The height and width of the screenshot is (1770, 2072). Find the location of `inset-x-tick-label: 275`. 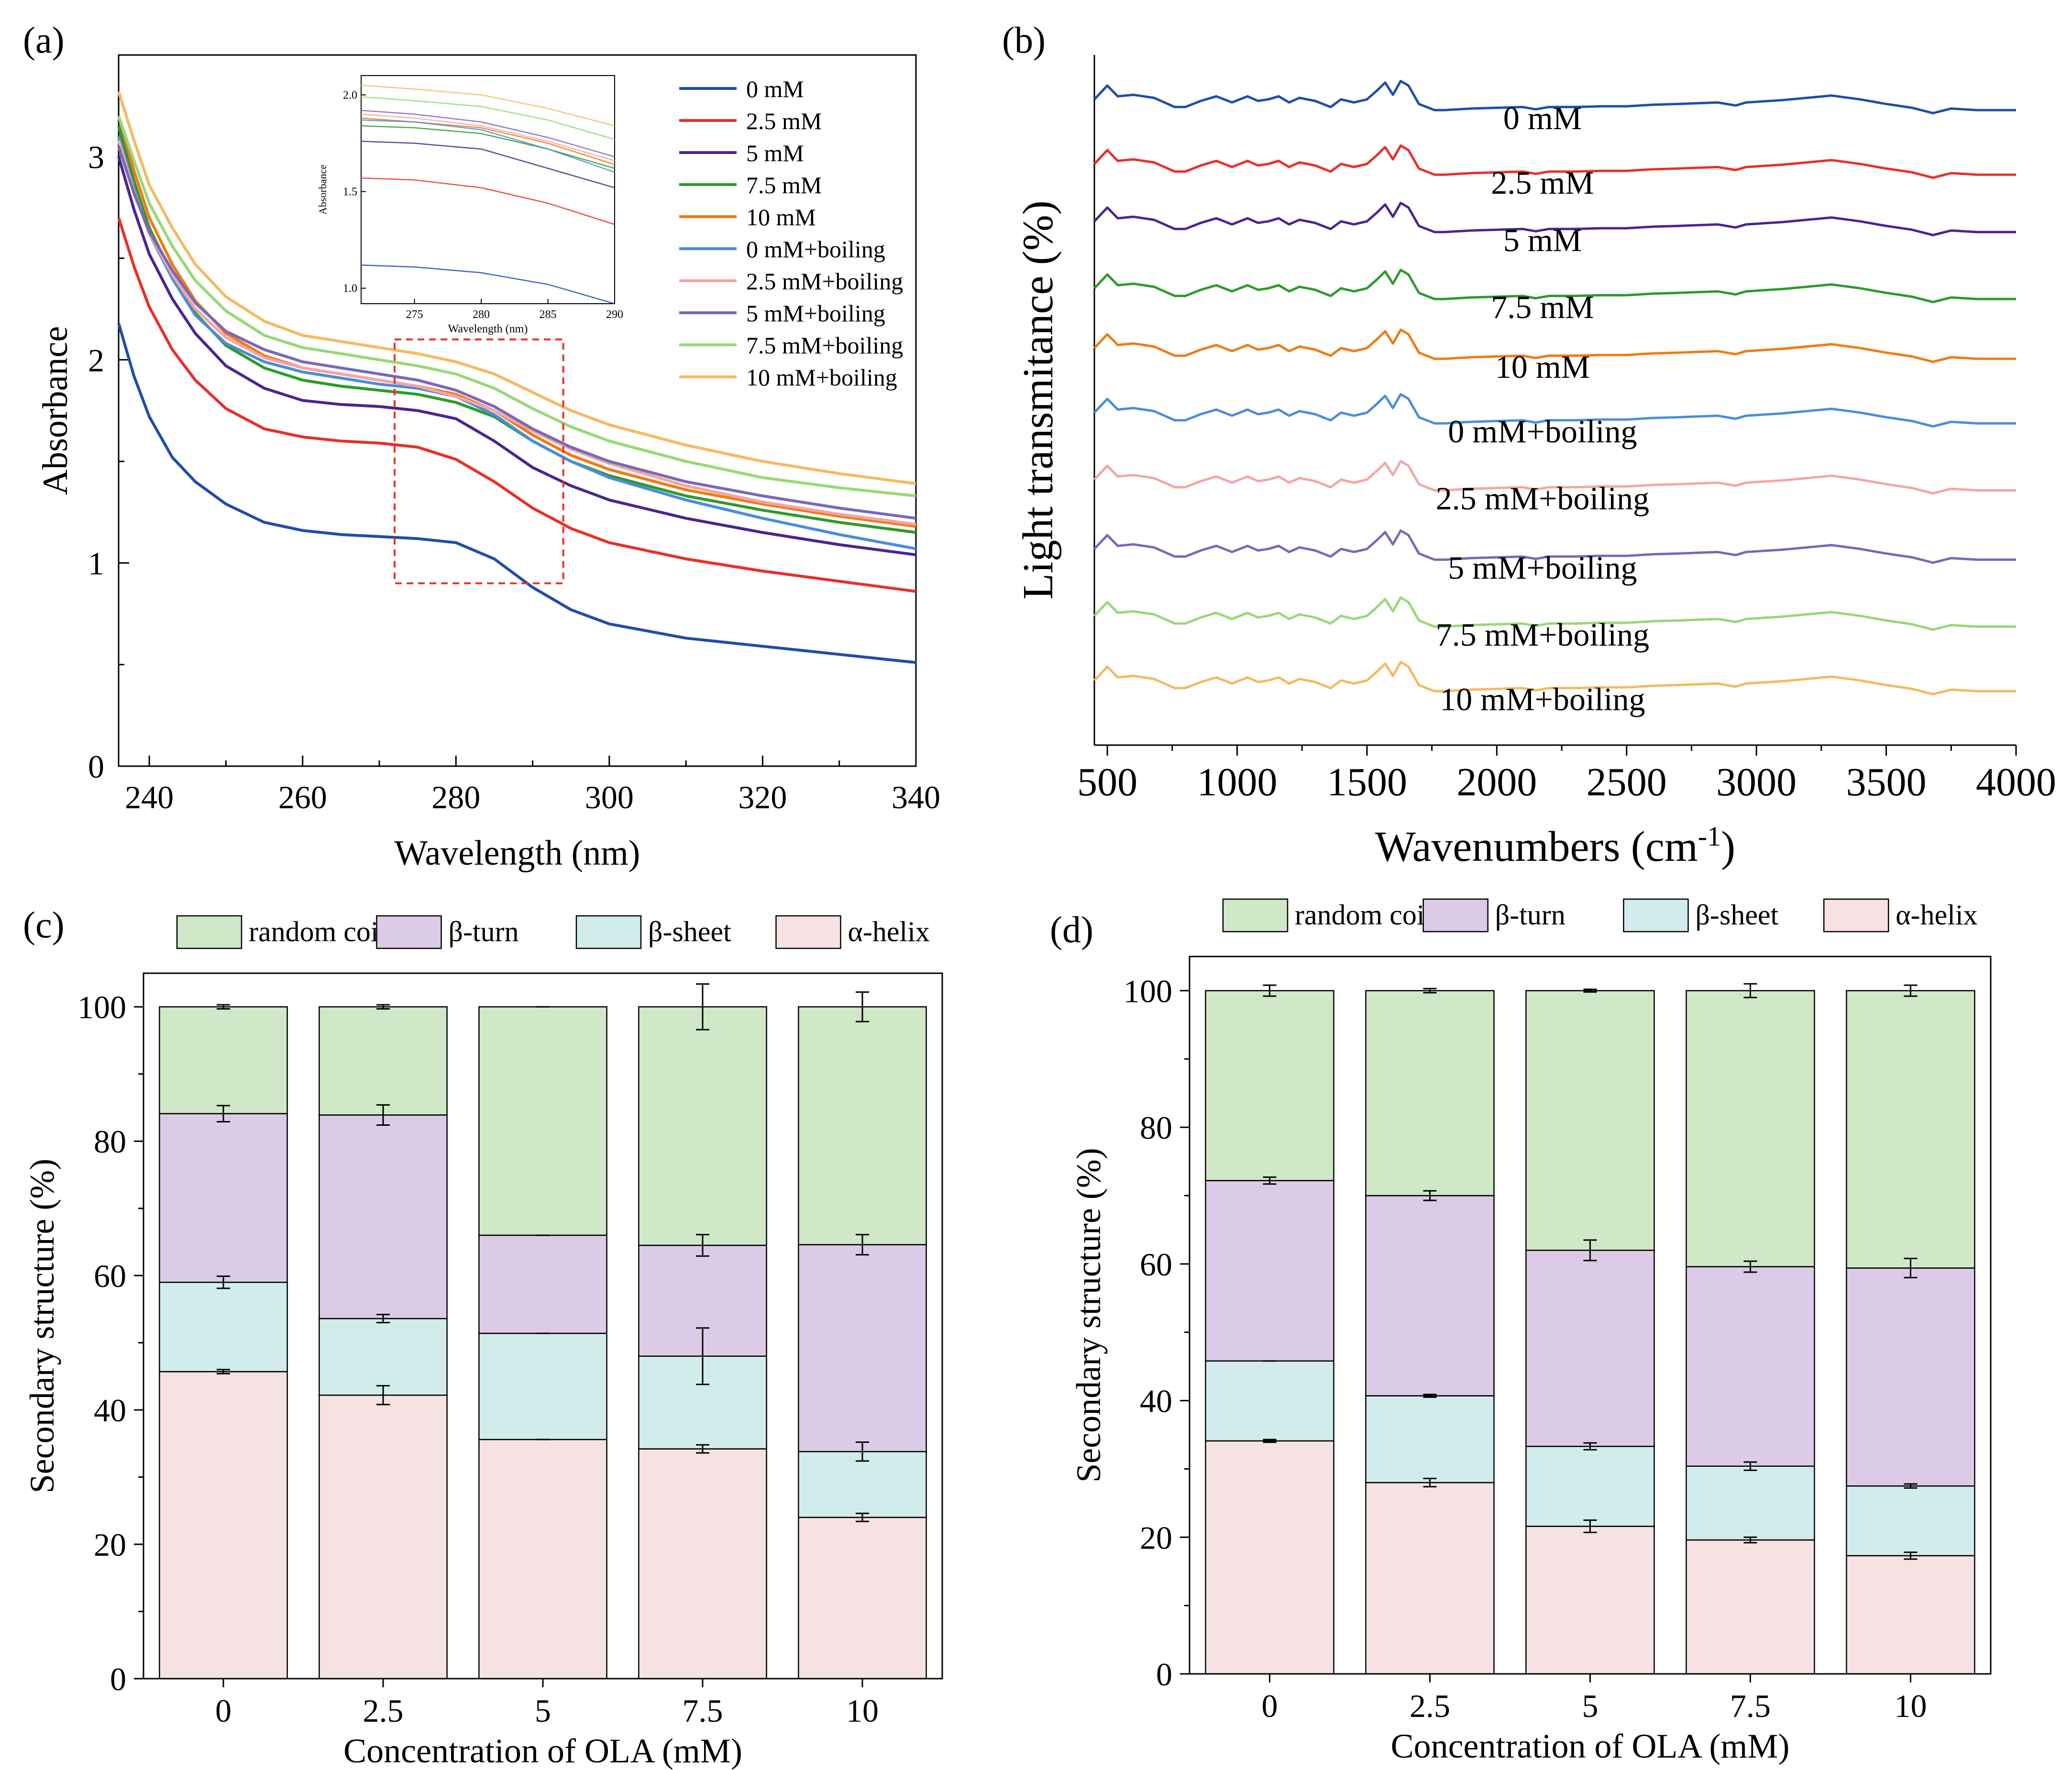

inset-x-tick-label: 275 is located at coordinates (414, 314).